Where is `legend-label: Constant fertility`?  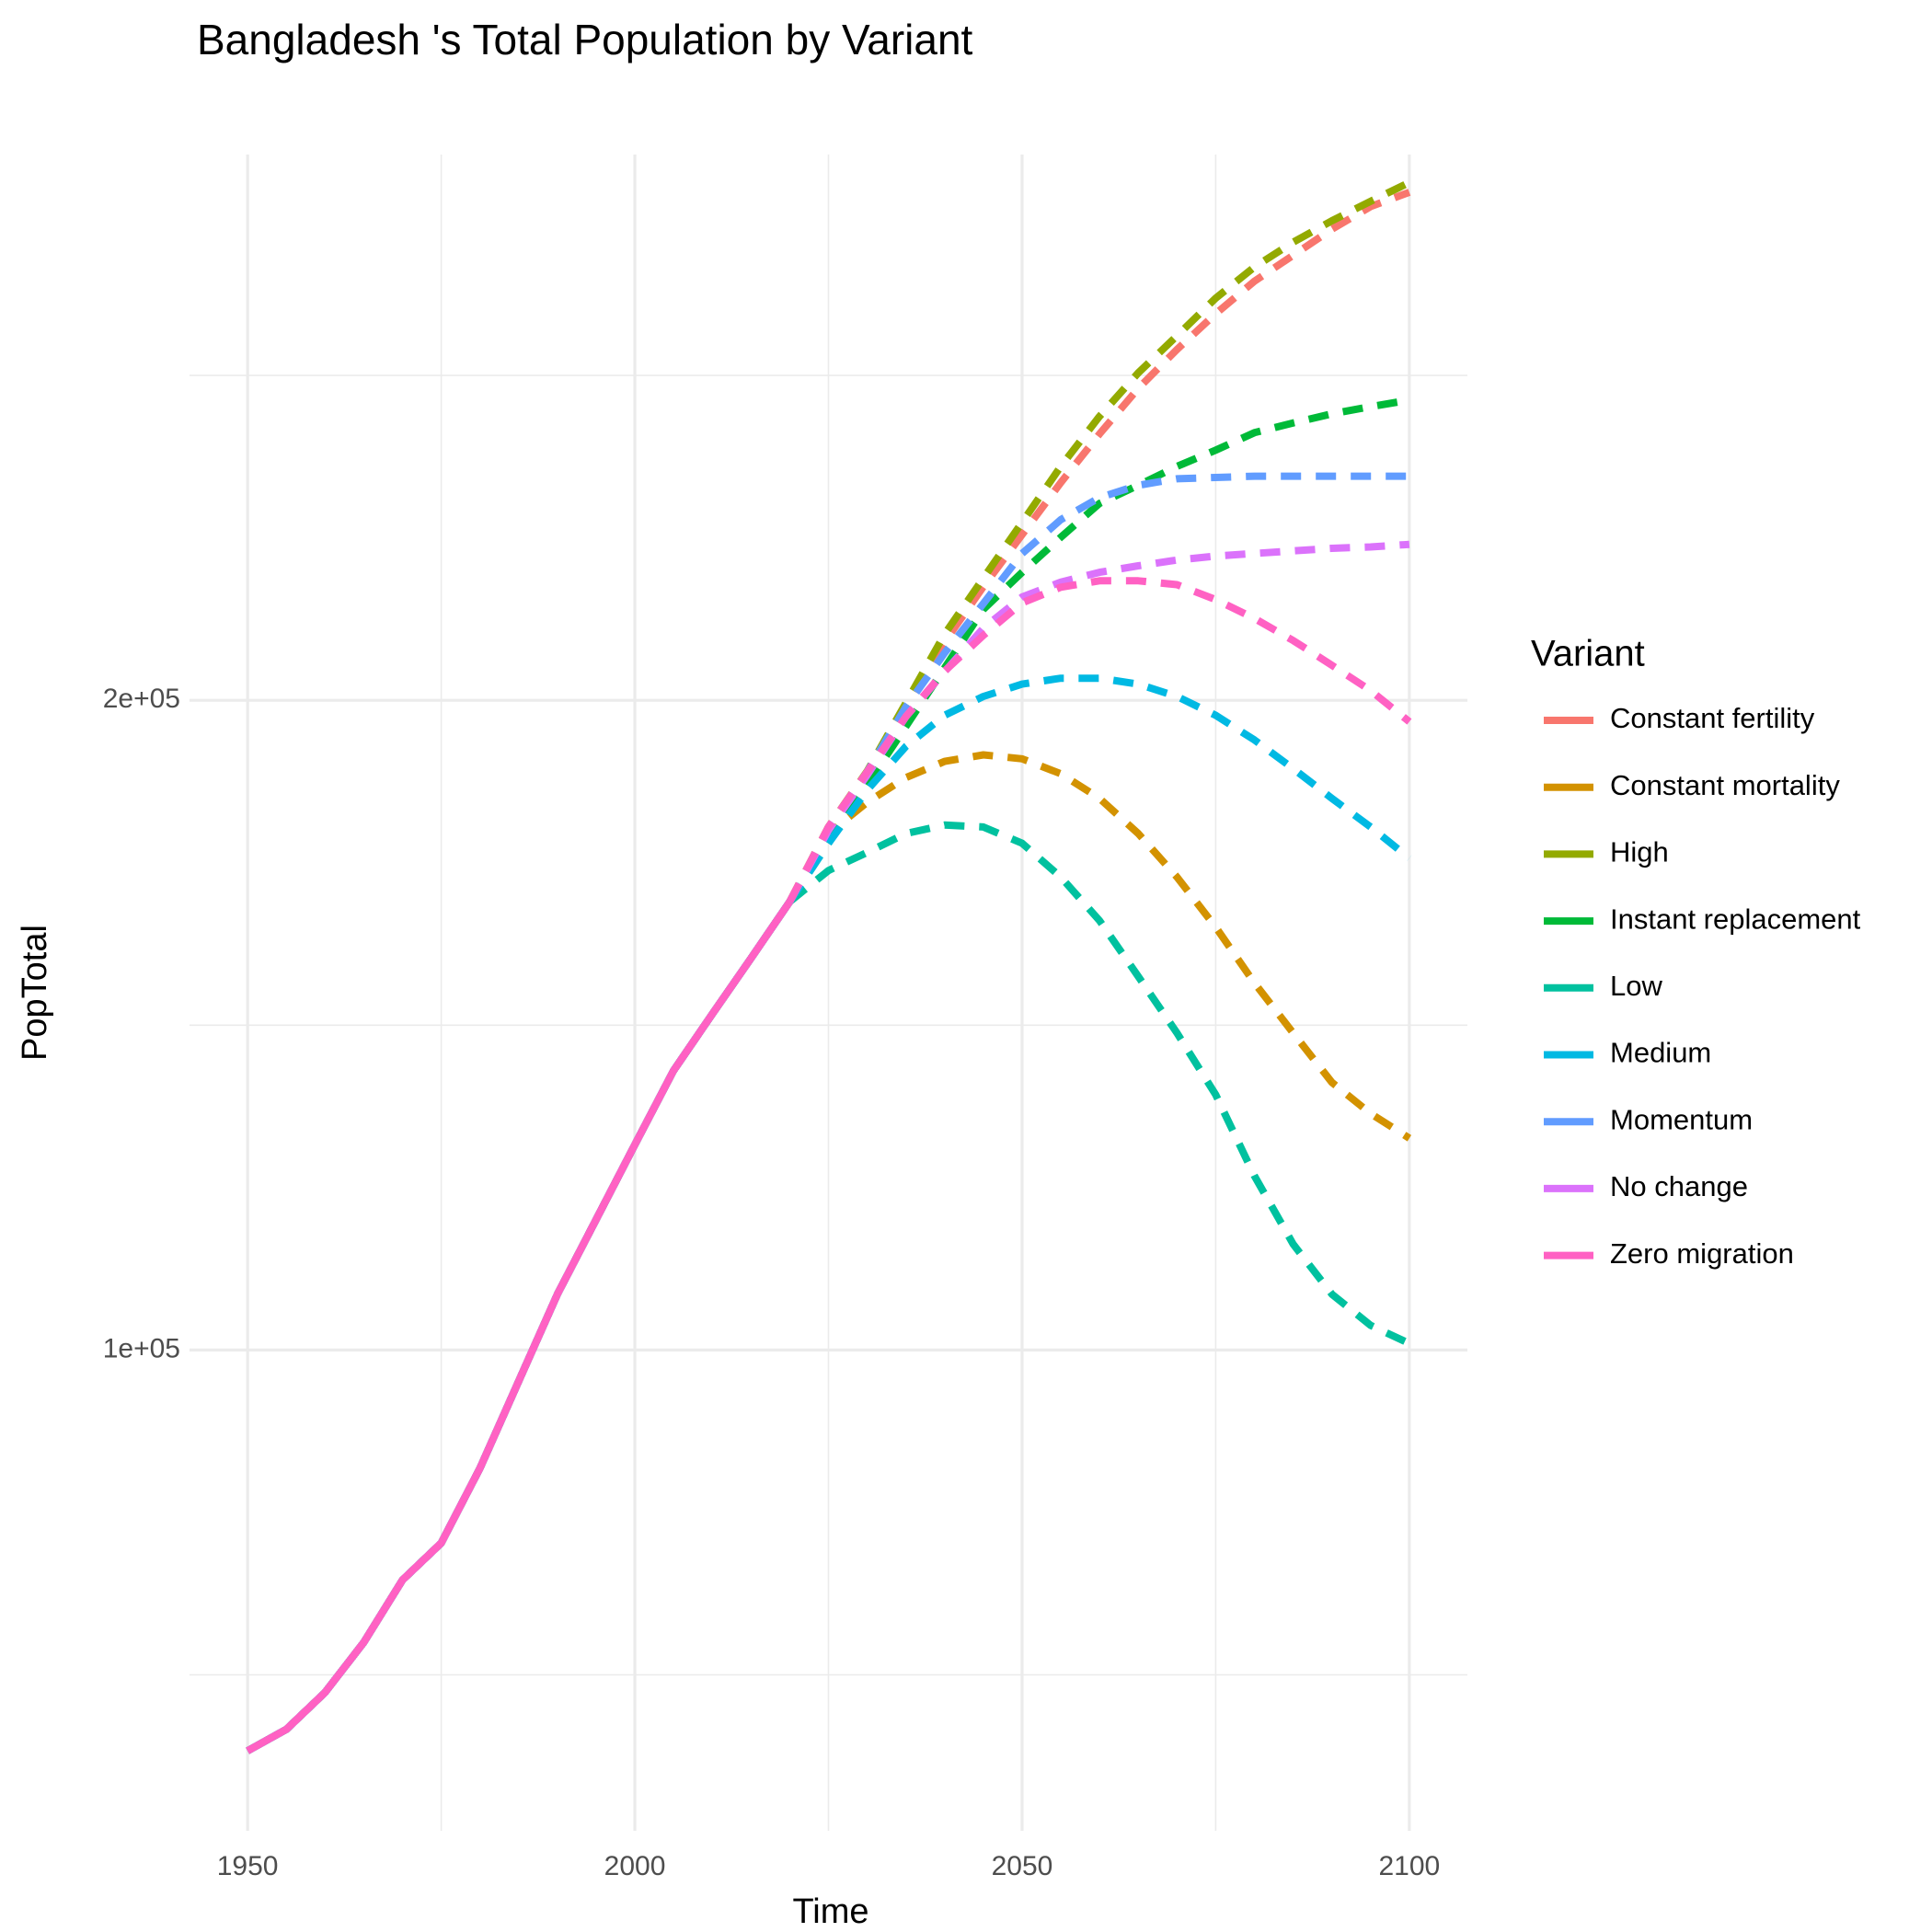
legend-label: Constant fertility is located at coordinates (1712, 718).